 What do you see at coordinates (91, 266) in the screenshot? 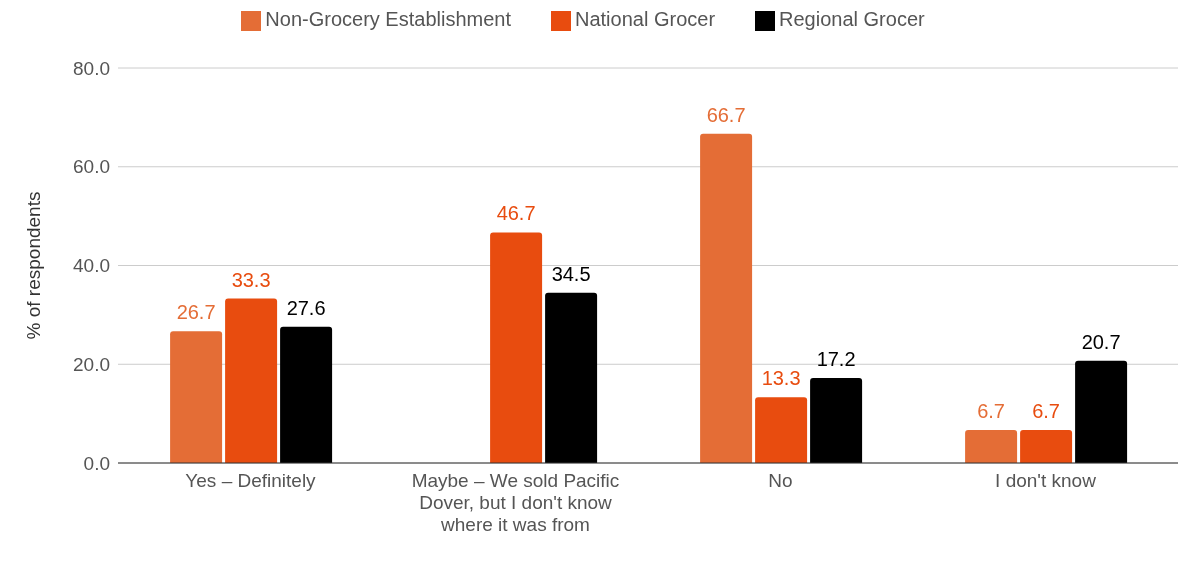
I see `y-tick-label: 40.0` at bounding box center [91, 266].